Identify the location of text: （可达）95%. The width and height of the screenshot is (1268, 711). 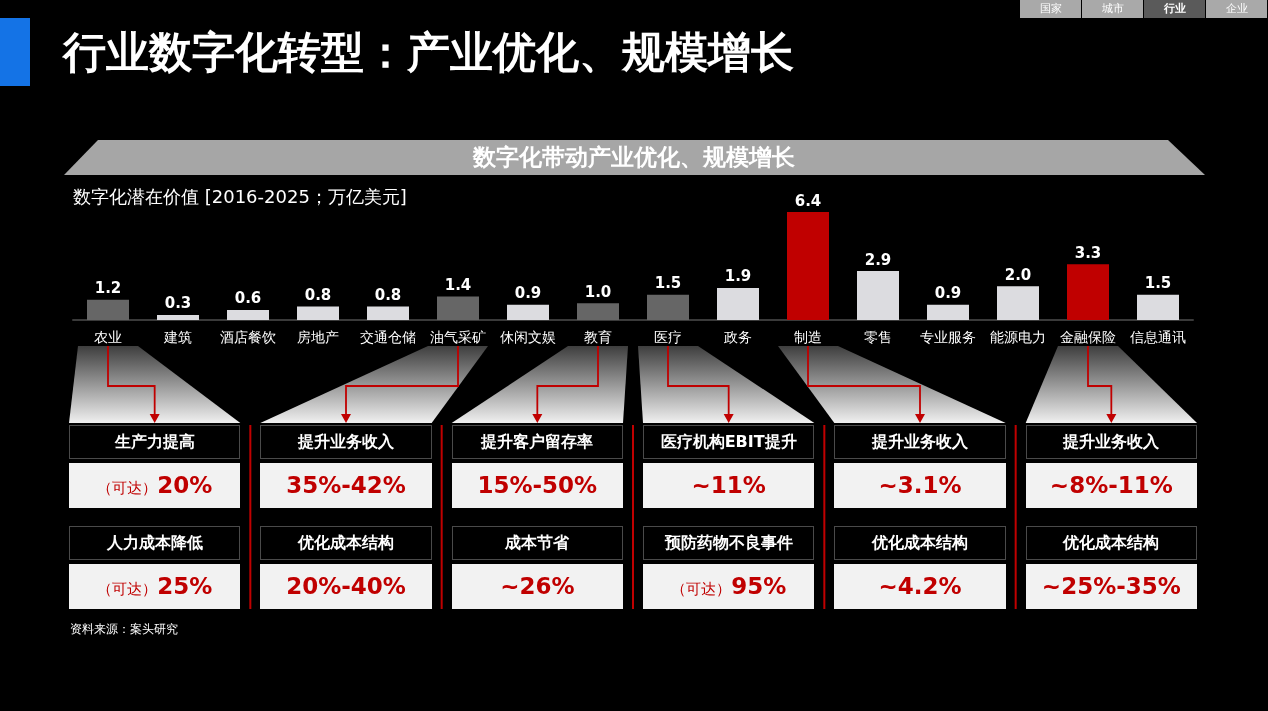
(729, 585).